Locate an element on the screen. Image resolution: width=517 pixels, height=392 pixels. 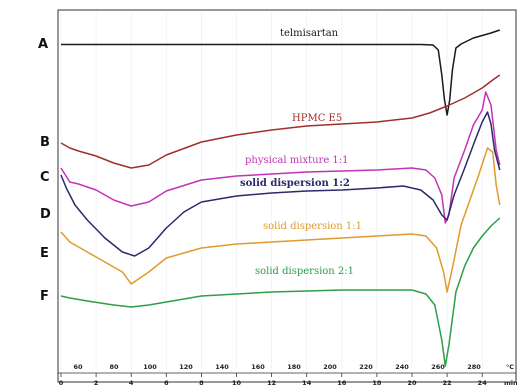
unit-time: min is located at coordinates (510, 383).